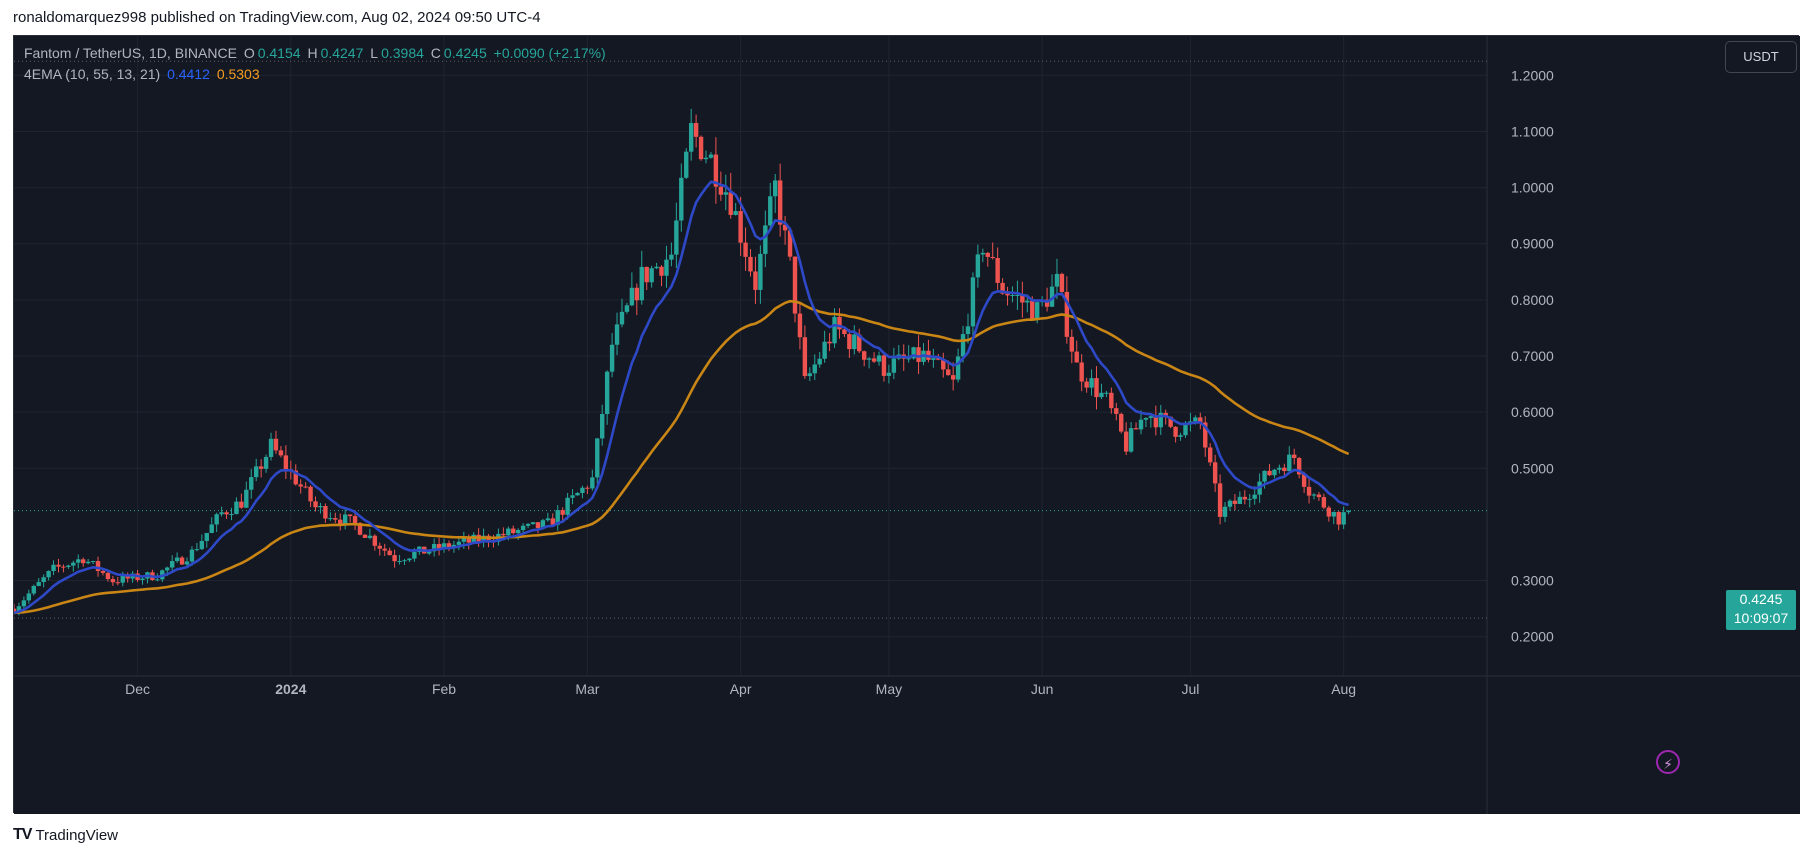 The width and height of the screenshot is (1814, 858). I want to click on ema-slow-value: 0.5303, so click(238, 74).